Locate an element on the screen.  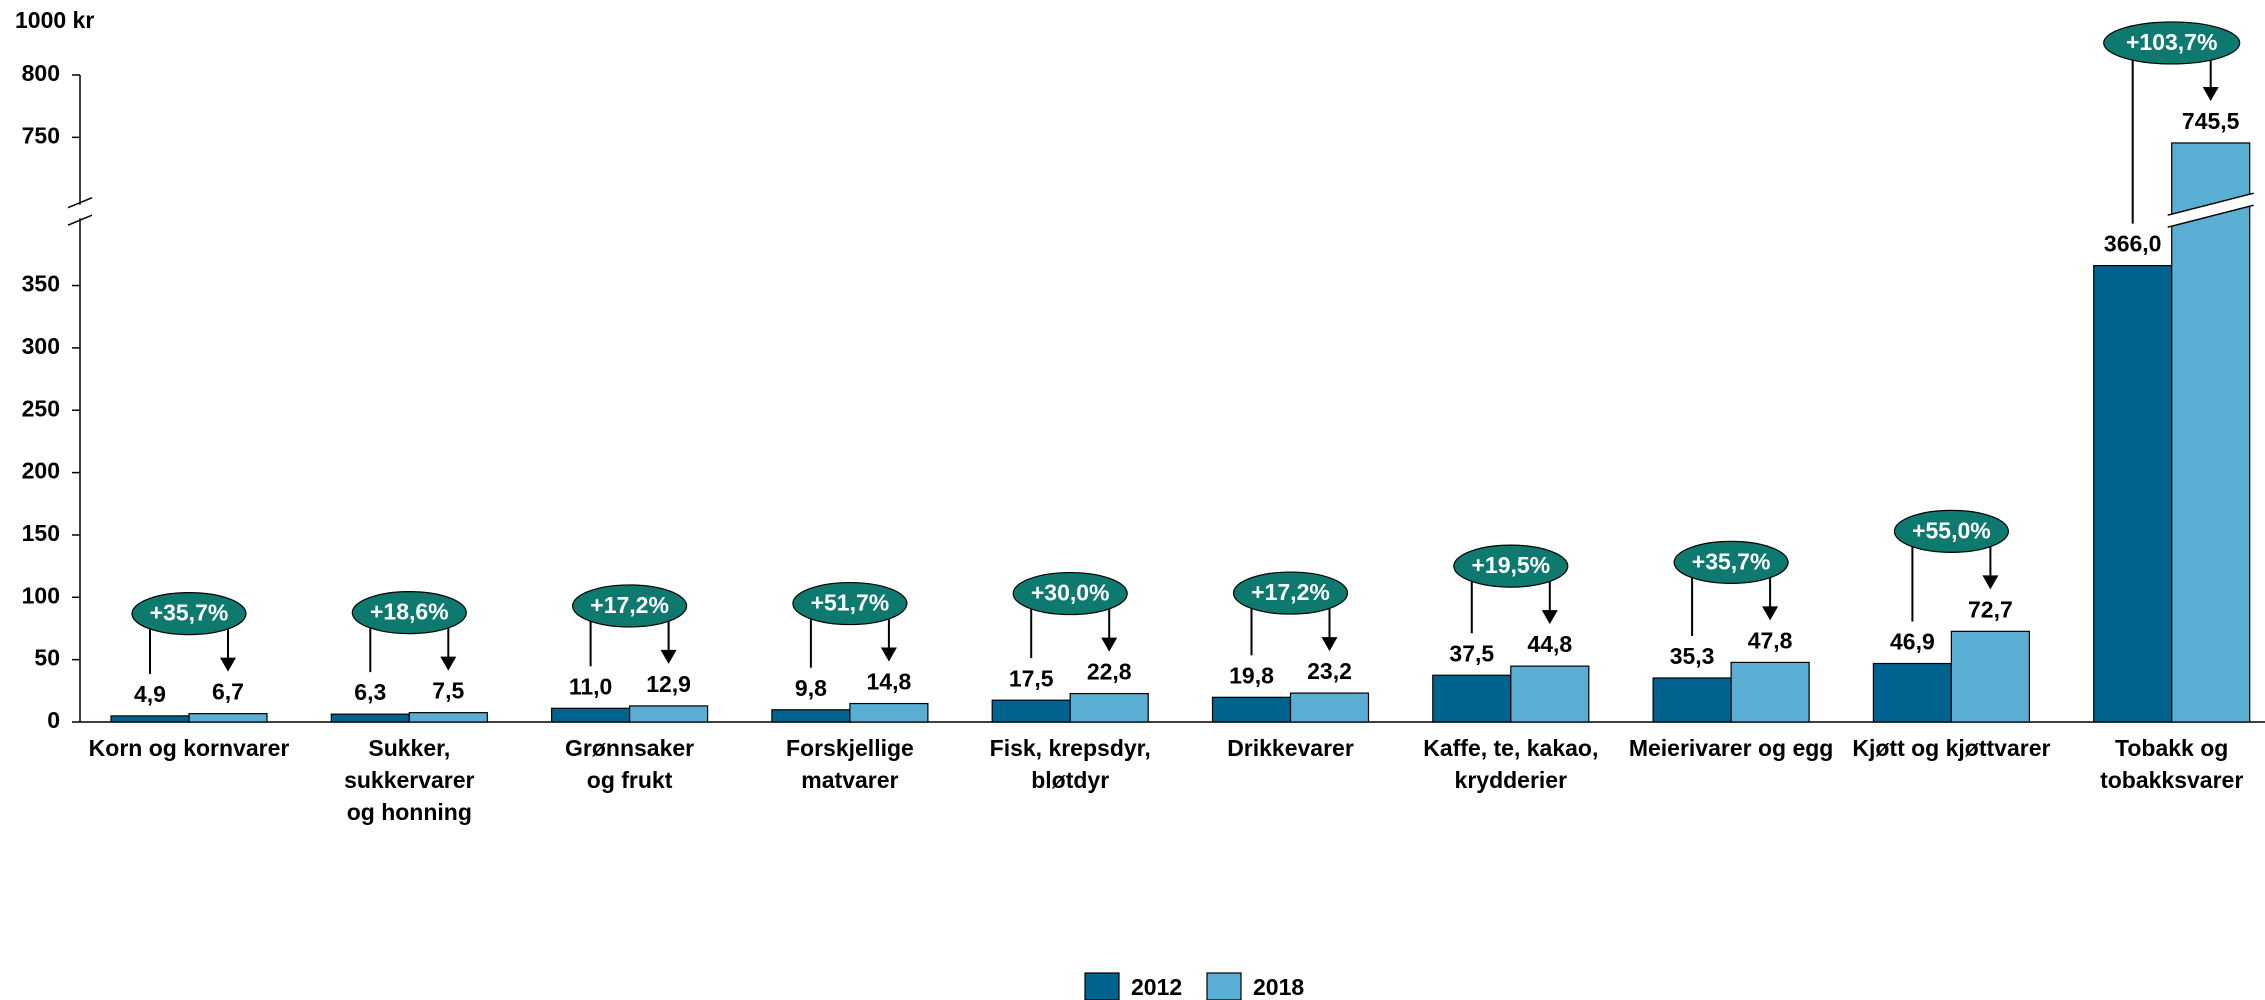
x-tick-label: Drikkevarer is located at coordinates (1290, 748).